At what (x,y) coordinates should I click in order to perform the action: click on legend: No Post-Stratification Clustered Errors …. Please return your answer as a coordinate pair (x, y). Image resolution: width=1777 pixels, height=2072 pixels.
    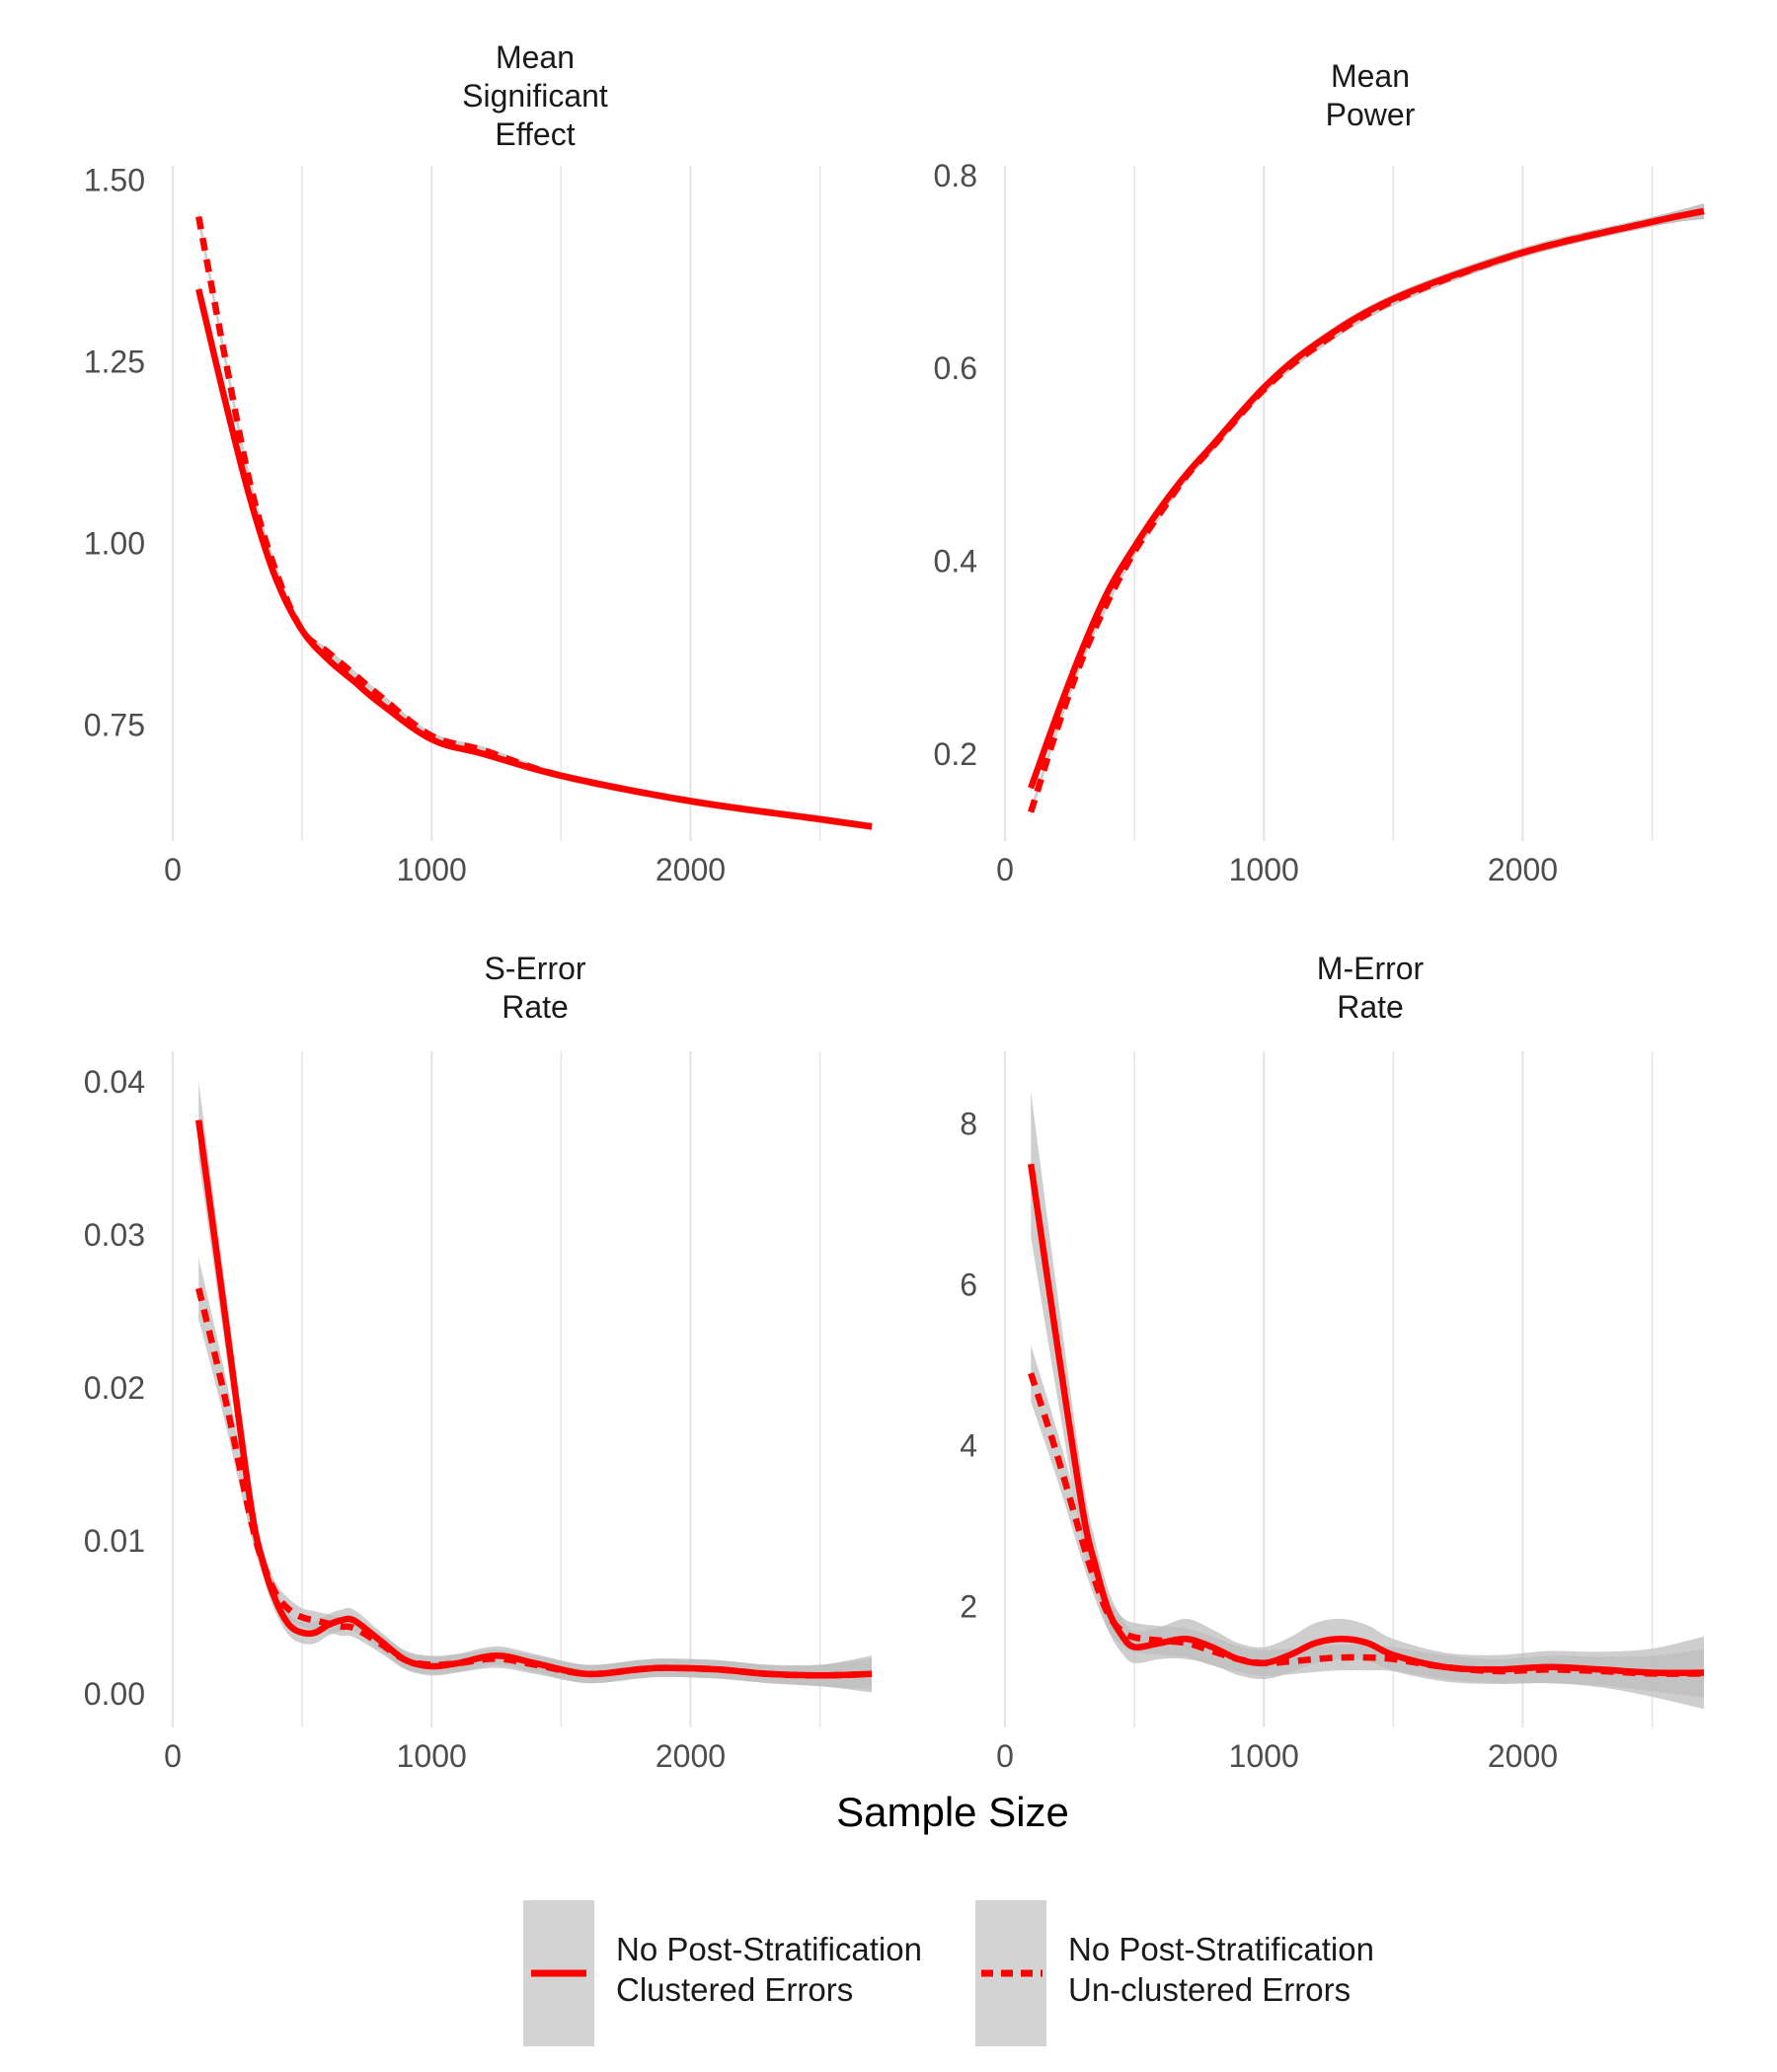
    Looking at the image, I should click on (949, 1973).